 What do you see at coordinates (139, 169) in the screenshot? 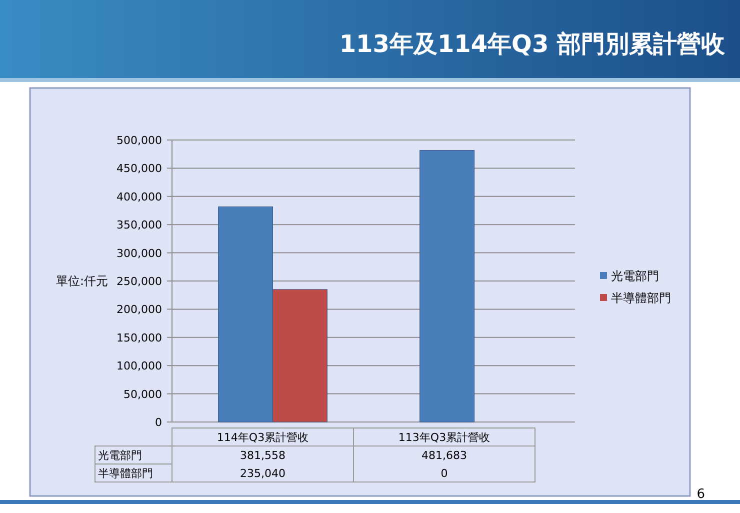
I see `y-tick-label: 450,000` at bounding box center [139, 169].